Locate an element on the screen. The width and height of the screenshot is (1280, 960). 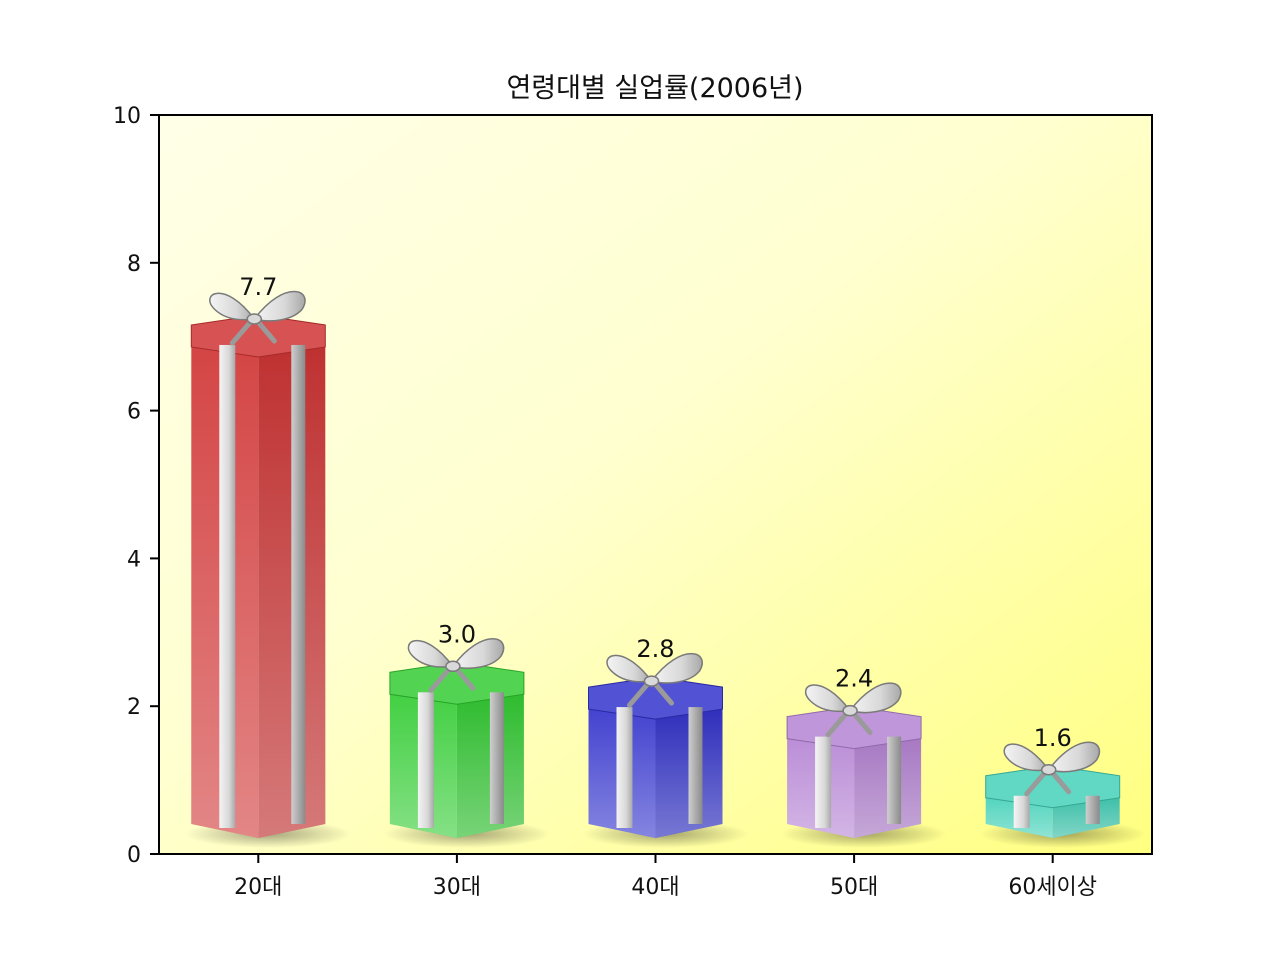
y-tick-label: 10 is located at coordinates (127, 116).